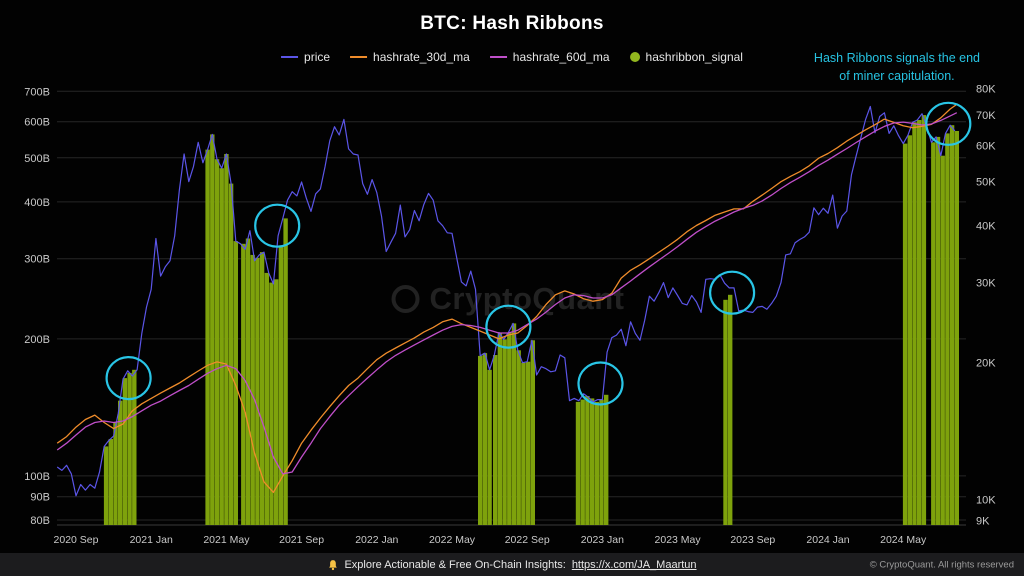 The width and height of the screenshot is (1024, 576). I want to click on legend-item-hashribbon-signal: hashribbon_signal, so click(686, 57).